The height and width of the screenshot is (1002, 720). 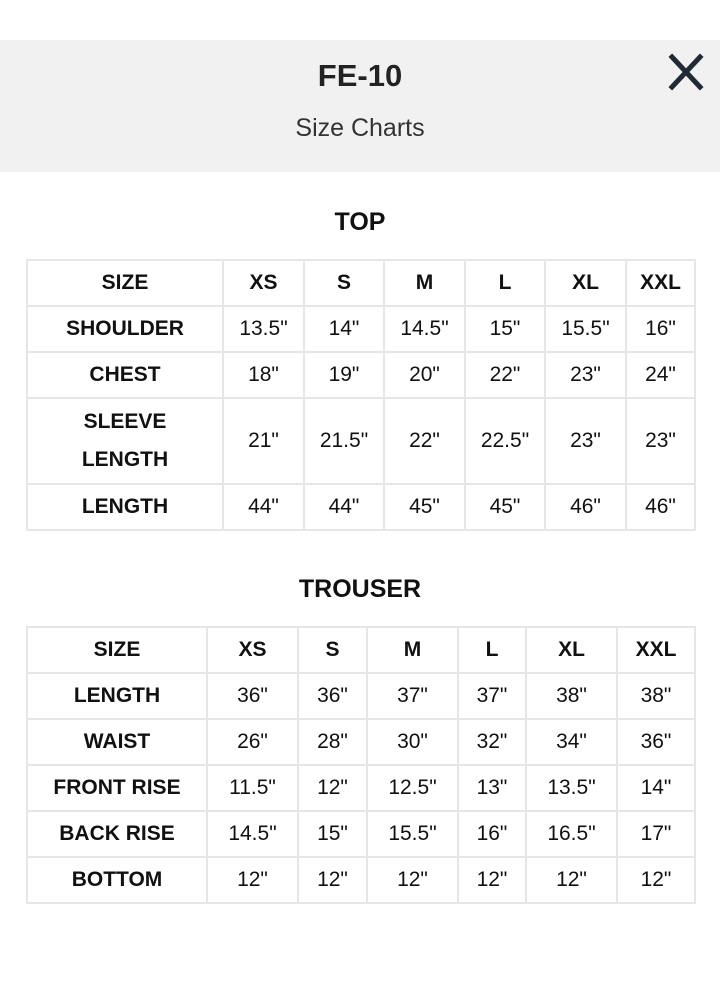 What do you see at coordinates (412, 742) in the screenshot?
I see `table-cell: 30"` at bounding box center [412, 742].